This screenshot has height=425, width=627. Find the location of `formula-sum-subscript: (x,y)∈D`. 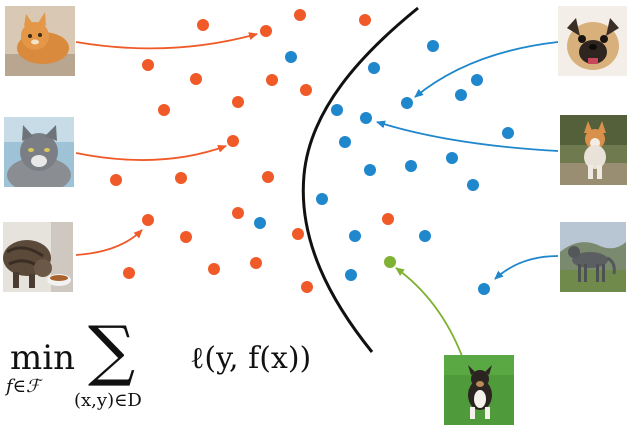

formula-sum-subscript: (x,y)∈D is located at coordinates (108, 400).